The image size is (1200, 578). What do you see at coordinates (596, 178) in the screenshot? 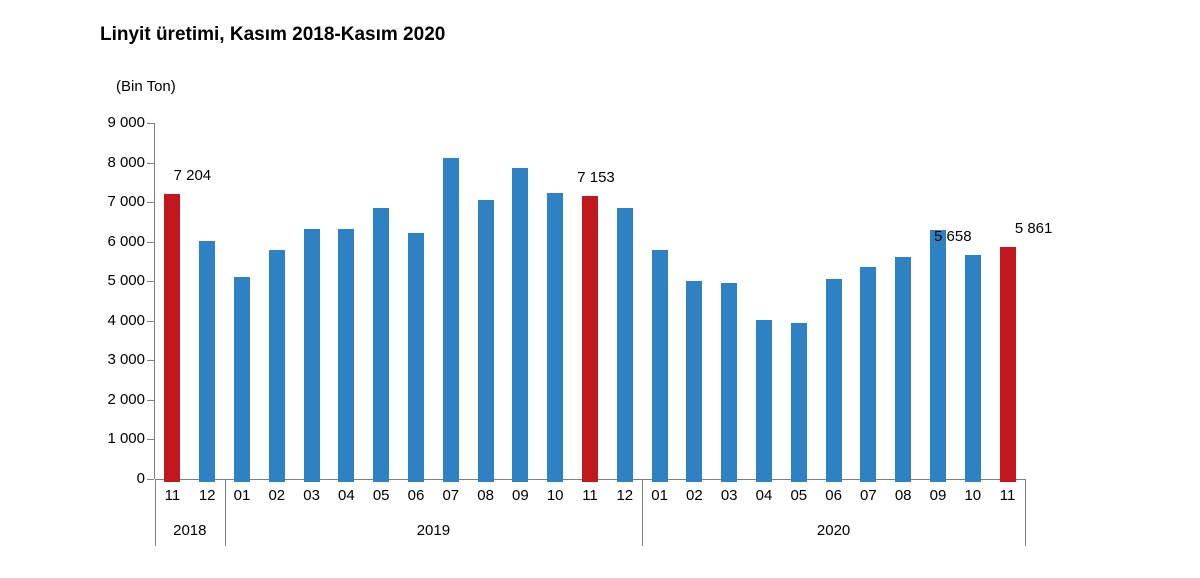
I see `bar-value-label: 7 153` at bounding box center [596, 178].